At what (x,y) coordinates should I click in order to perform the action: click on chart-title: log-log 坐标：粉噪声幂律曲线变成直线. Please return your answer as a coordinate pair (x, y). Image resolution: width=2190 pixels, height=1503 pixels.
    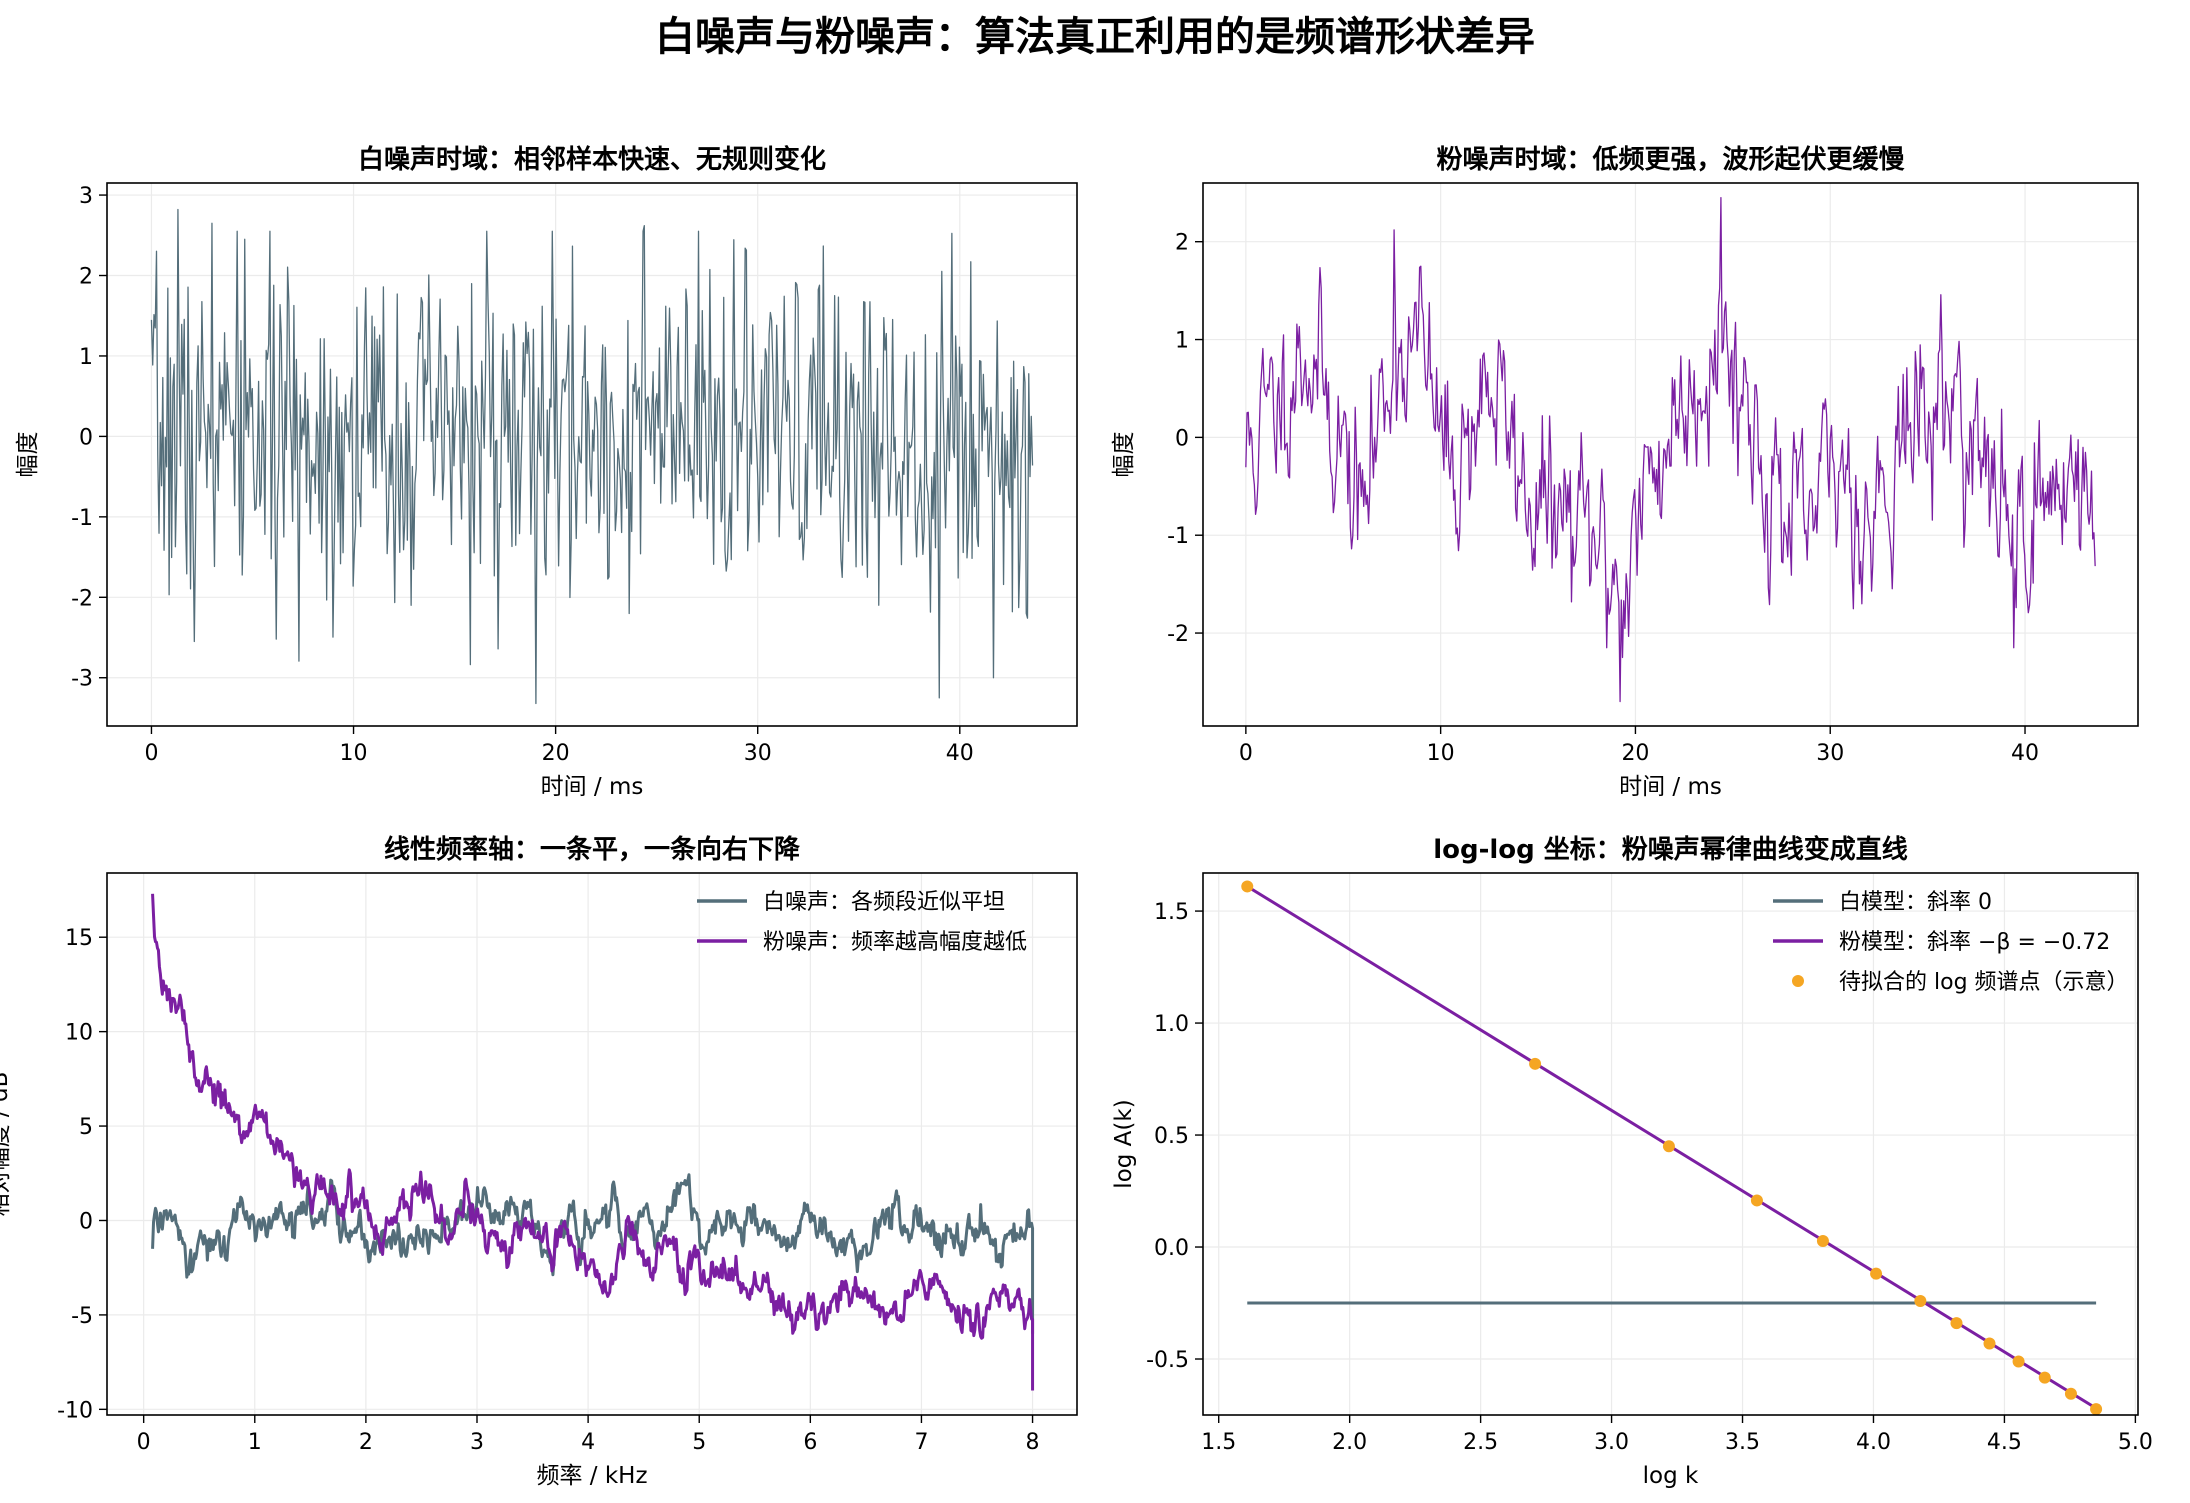
    Looking at the image, I should click on (1670, 849).